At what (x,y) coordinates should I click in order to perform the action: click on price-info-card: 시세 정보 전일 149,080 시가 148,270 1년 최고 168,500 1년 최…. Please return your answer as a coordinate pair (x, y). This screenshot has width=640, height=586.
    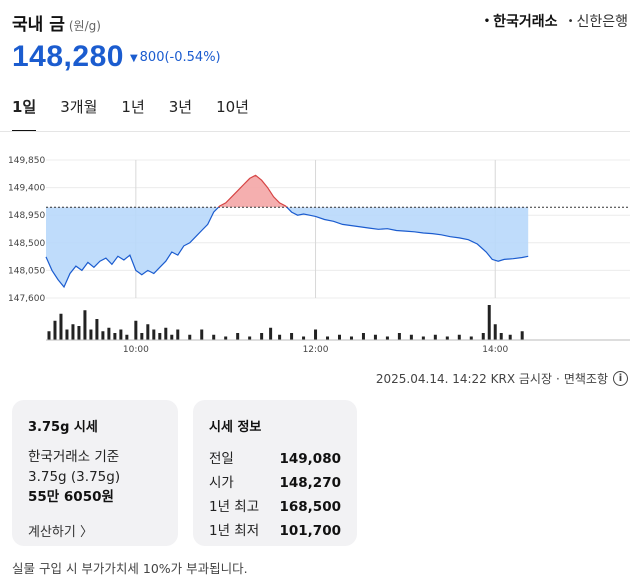
    Looking at the image, I should click on (275, 473).